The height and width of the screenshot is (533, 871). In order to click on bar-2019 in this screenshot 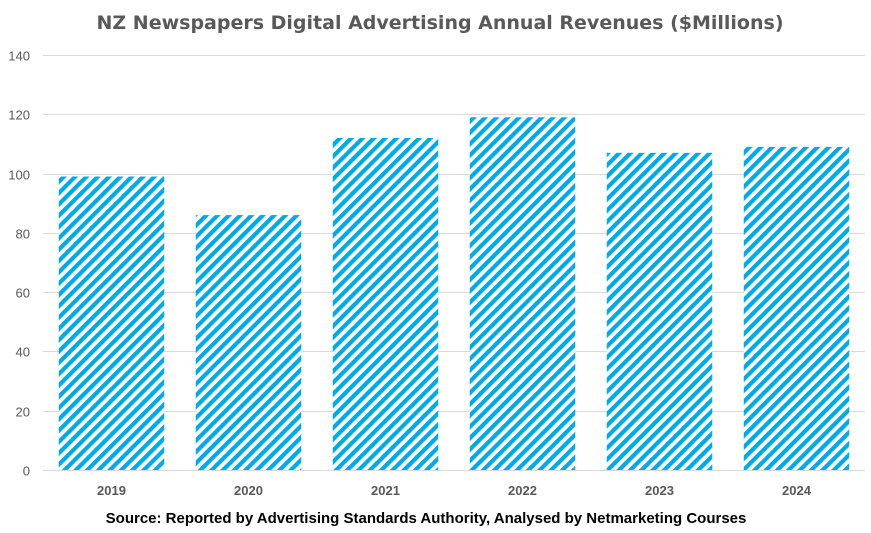, I will do `click(111, 323)`.